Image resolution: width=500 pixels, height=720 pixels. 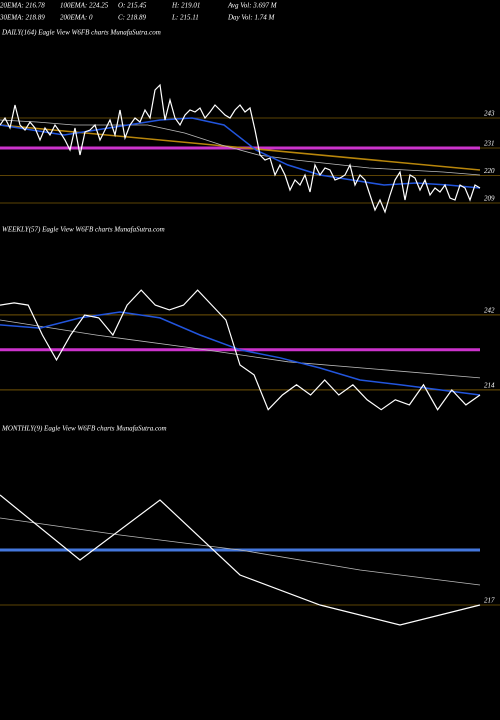 I want to click on header-stat: C: 218.89, so click(x=132, y=18).